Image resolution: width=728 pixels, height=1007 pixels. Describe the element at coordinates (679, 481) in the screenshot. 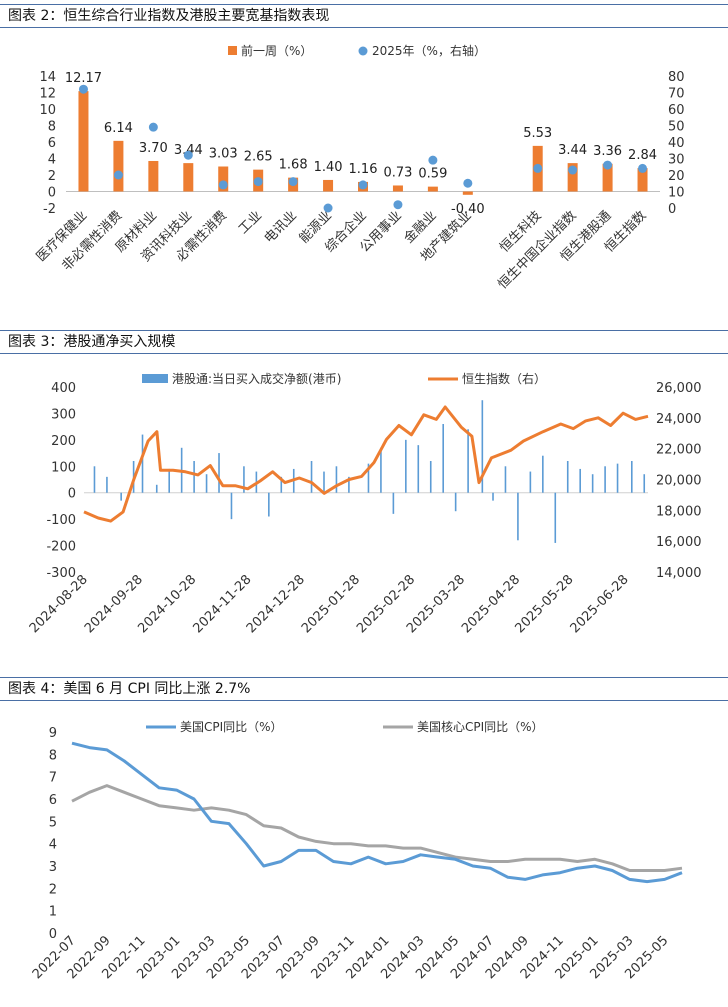

I see `y2-tick-label: 20,000` at that location.